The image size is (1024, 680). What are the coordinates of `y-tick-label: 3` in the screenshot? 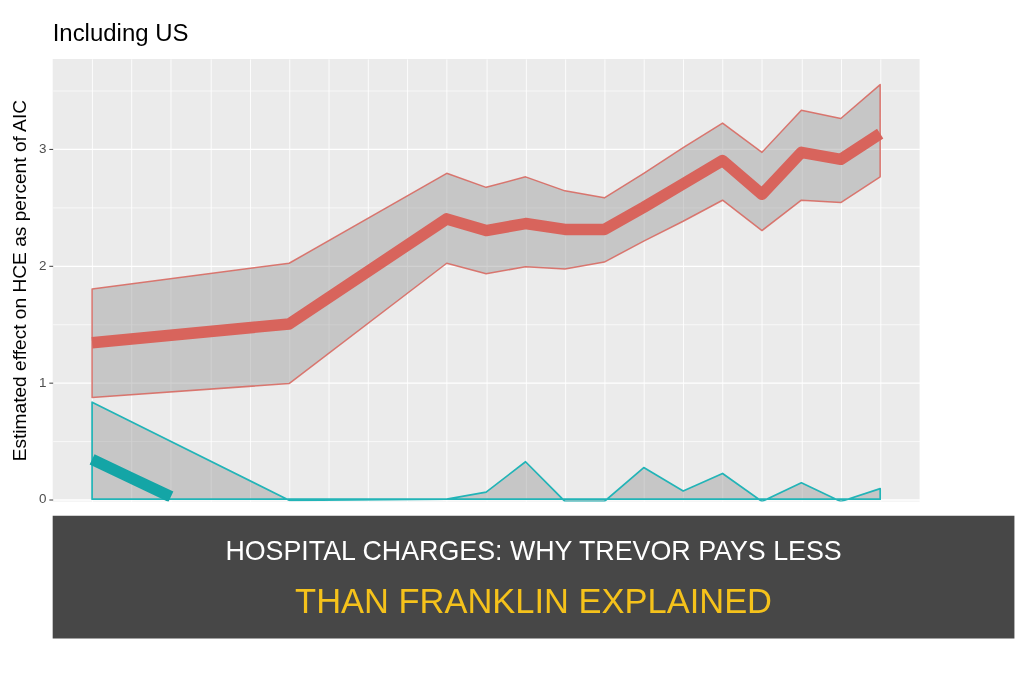 It's located at (42, 149).